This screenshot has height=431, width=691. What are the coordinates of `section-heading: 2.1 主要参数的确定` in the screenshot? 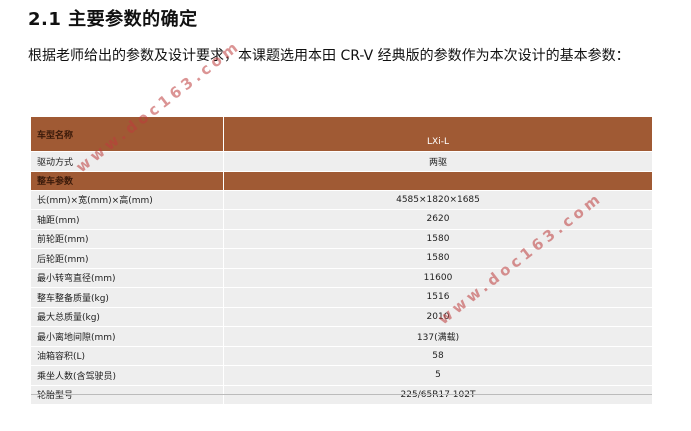 It's located at (113, 19).